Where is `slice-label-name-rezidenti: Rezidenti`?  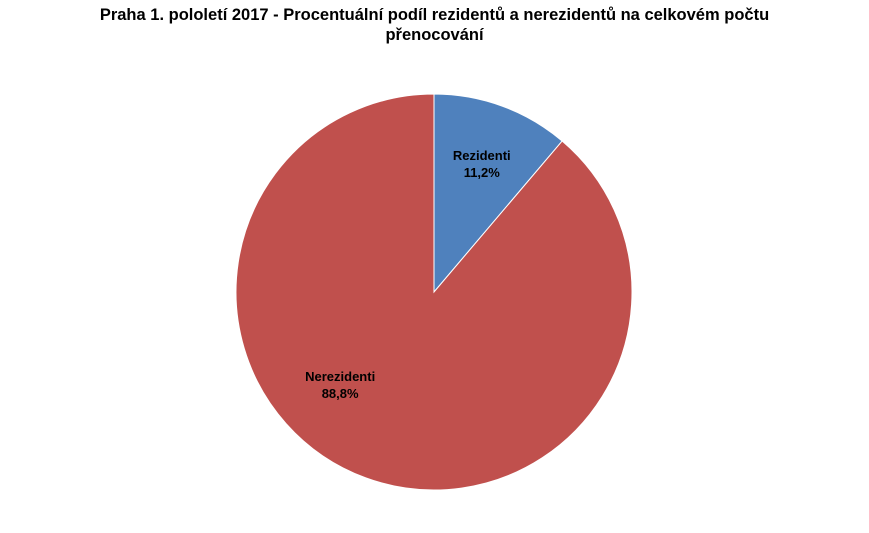 slice-label-name-rezidenti: Rezidenti is located at coordinates (482, 155).